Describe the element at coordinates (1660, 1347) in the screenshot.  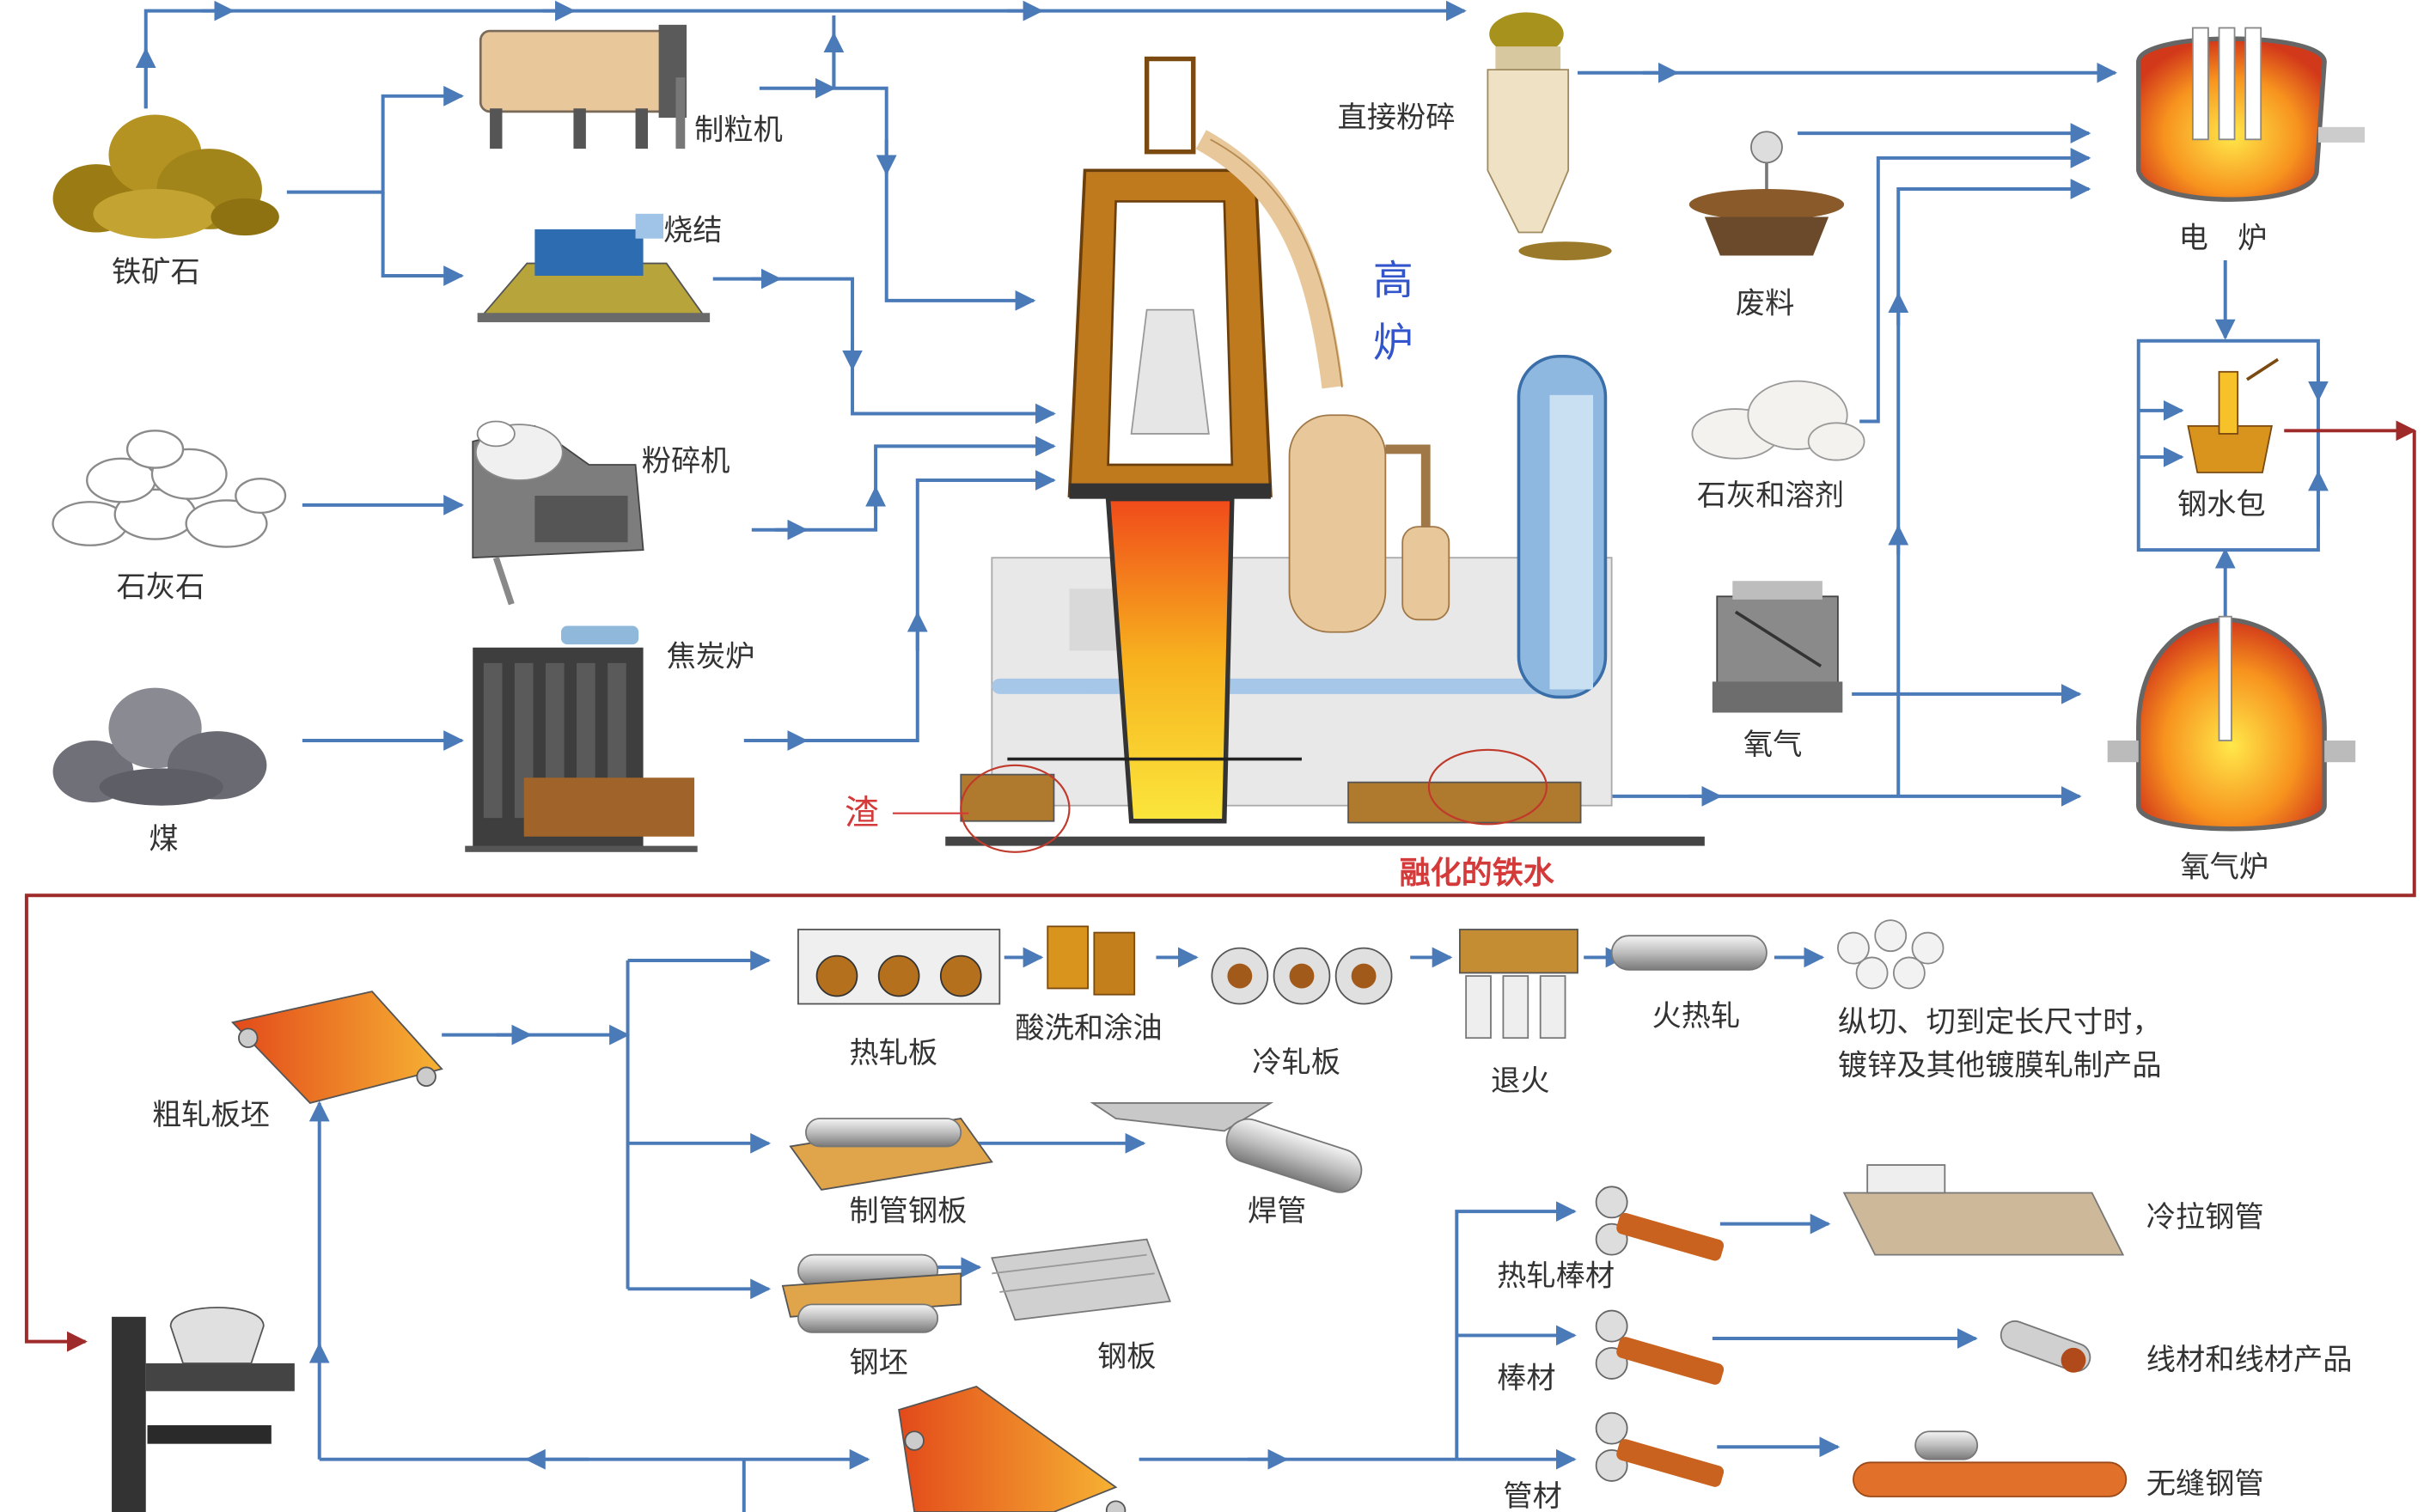
I see `bar-icon` at that location.